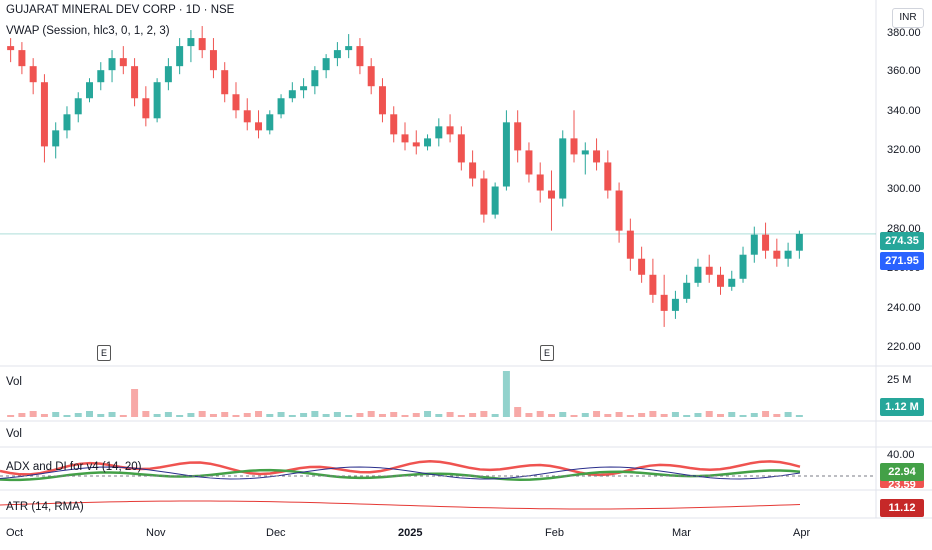  I want to click on price-tick: 300.00, so click(904, 189).